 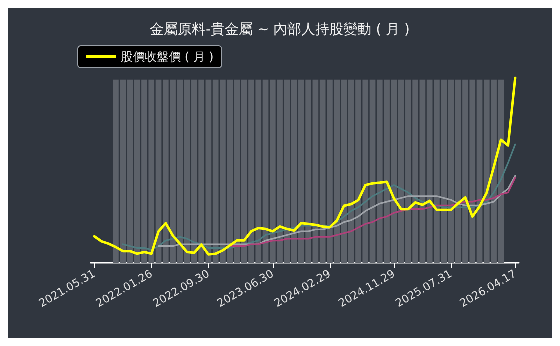 What do you see at coordinates (280, 30) in the screenshot?
I see `chart-title: 金屬原料-貴金屬 ~ 內部人持股變動 ( 月 )` at bounding box center [280, 30].